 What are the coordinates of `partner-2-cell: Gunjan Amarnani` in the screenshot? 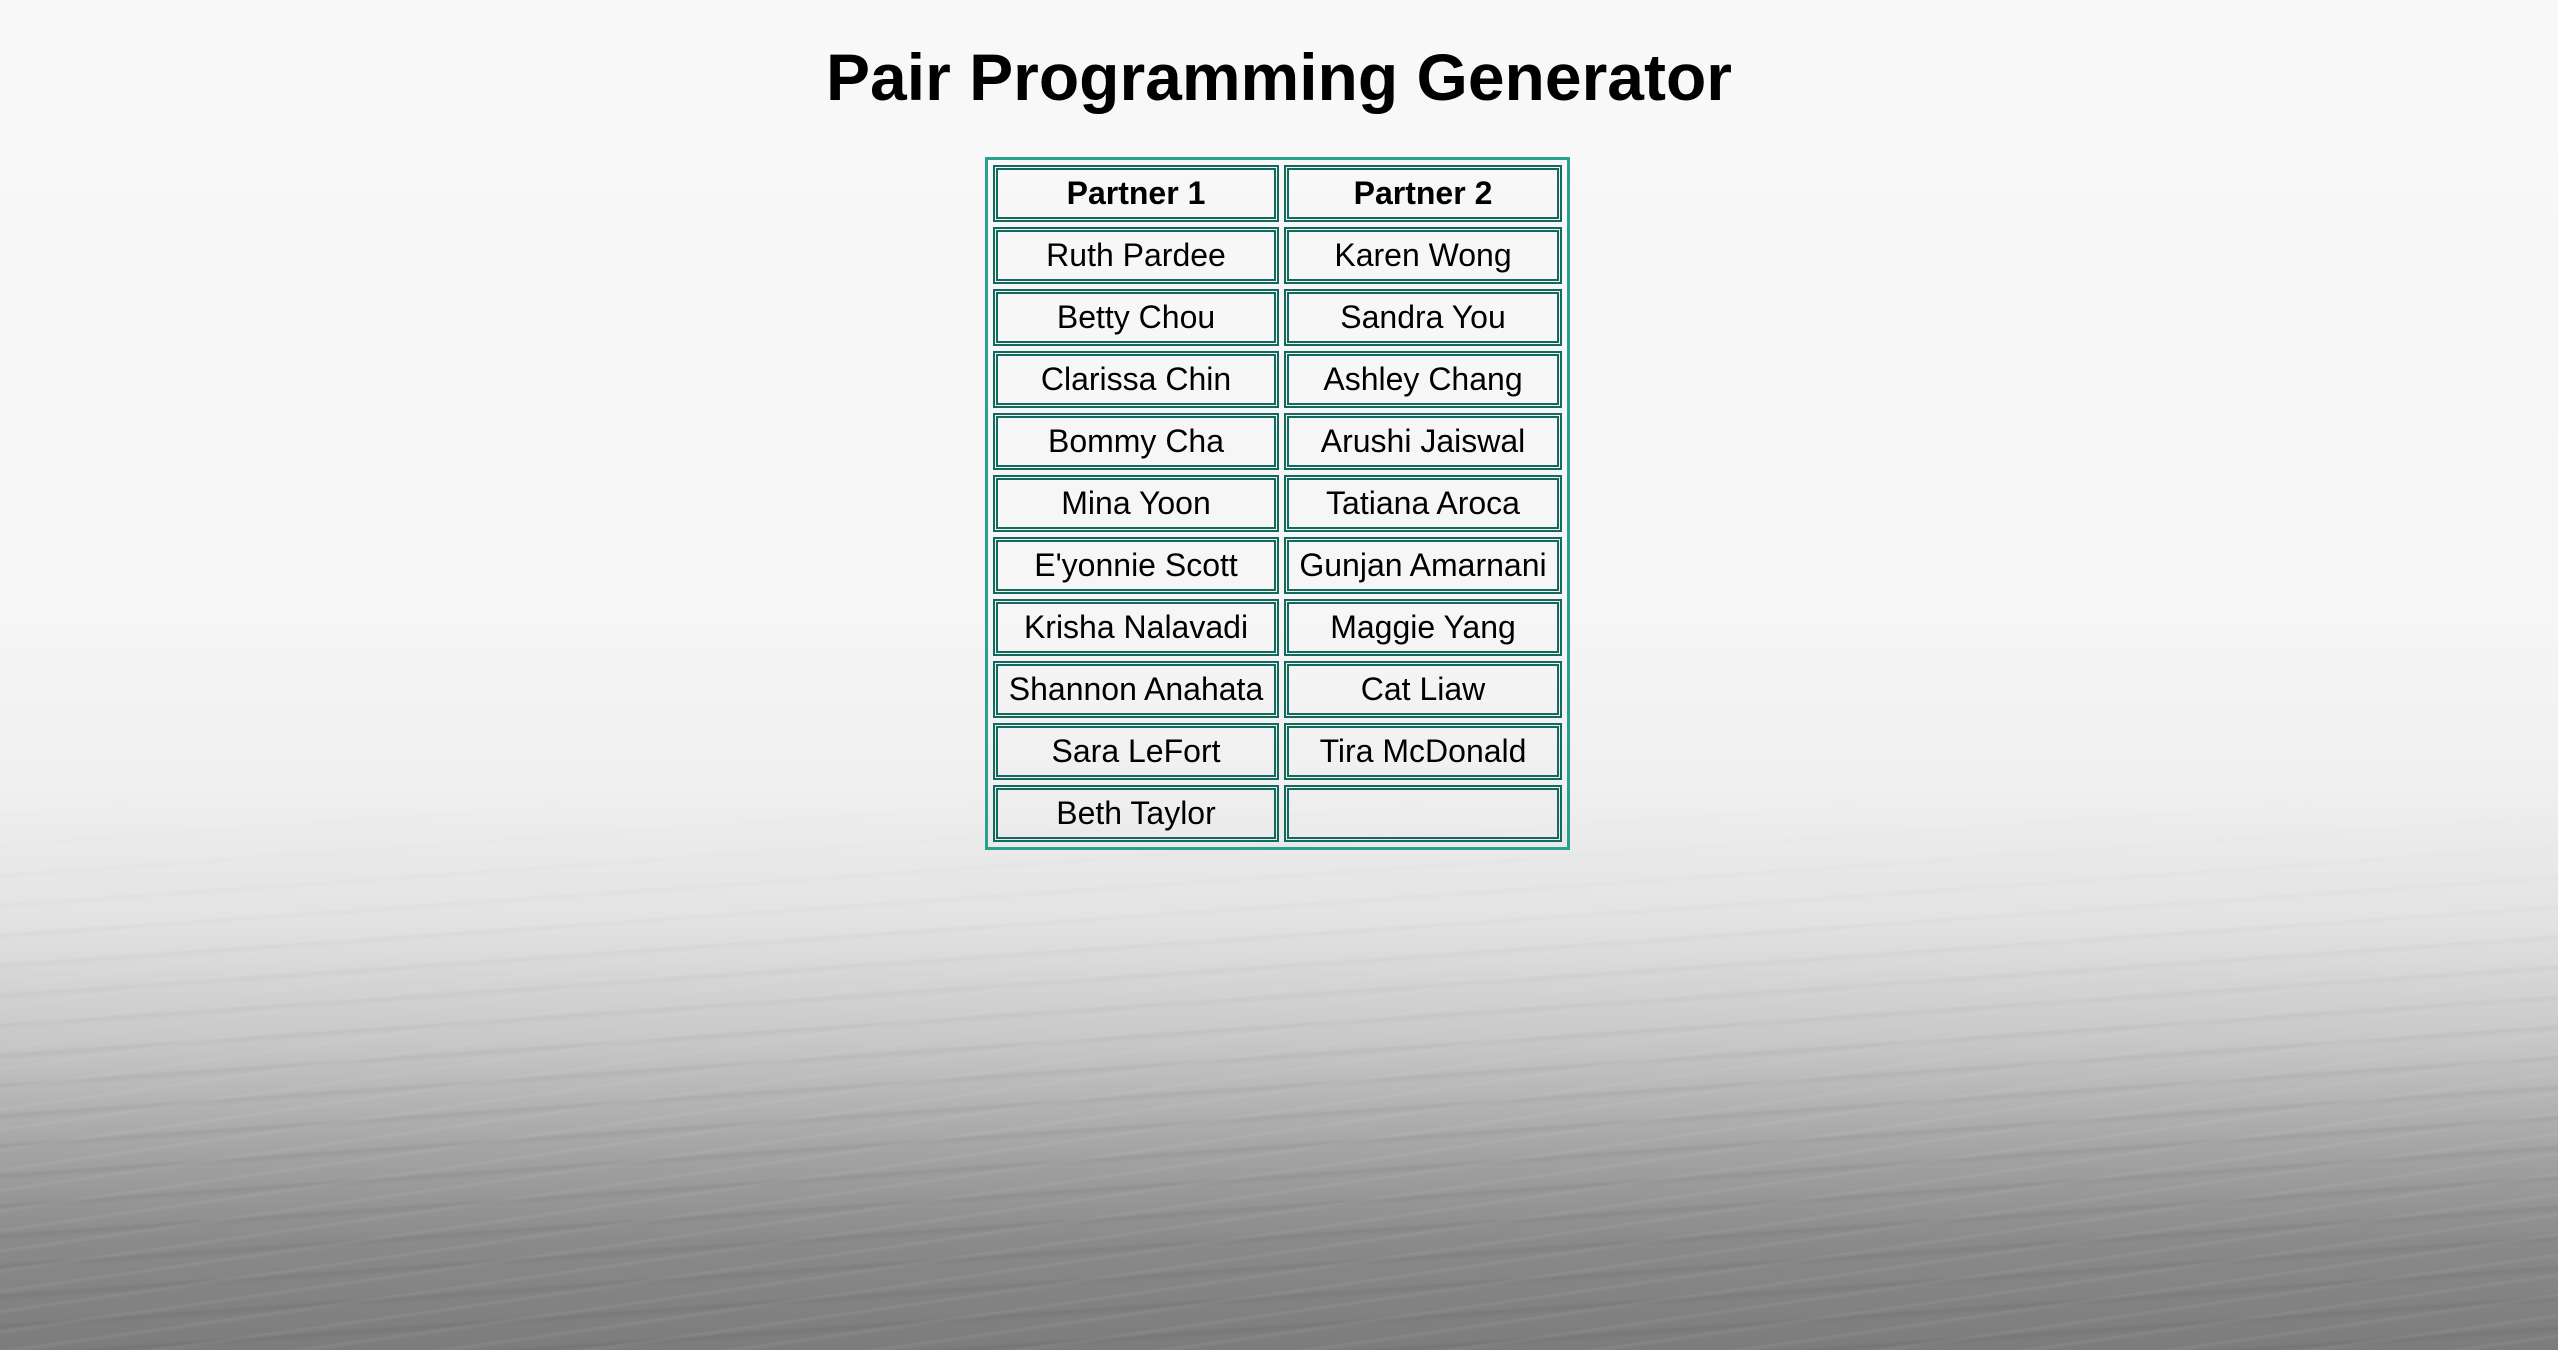 It's located at (1423, 565).